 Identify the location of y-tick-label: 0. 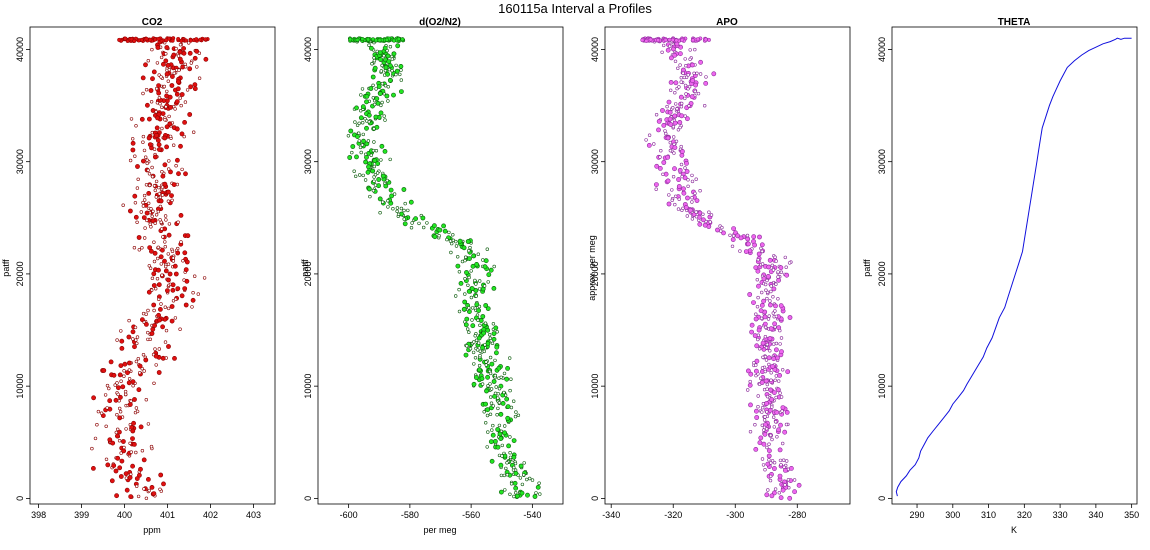
(308, 498).